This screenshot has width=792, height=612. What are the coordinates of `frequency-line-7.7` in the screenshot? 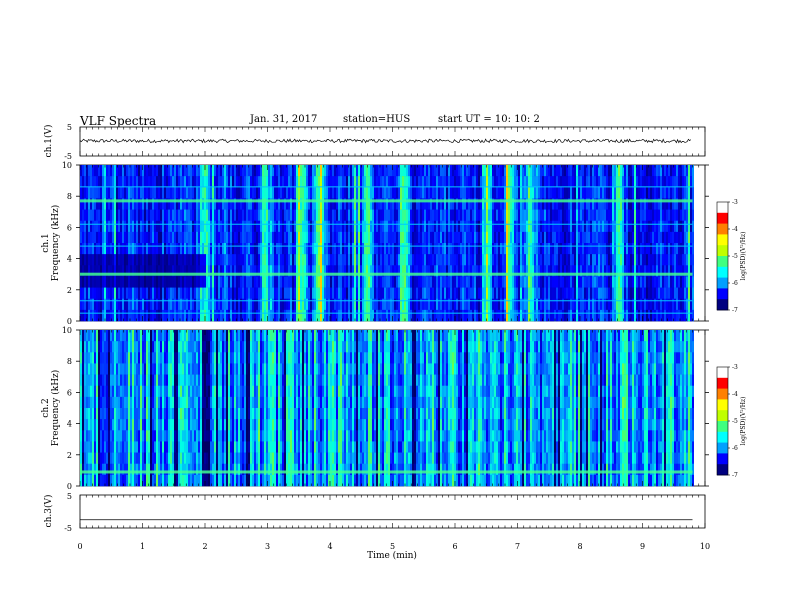 It's located at (386, 201).